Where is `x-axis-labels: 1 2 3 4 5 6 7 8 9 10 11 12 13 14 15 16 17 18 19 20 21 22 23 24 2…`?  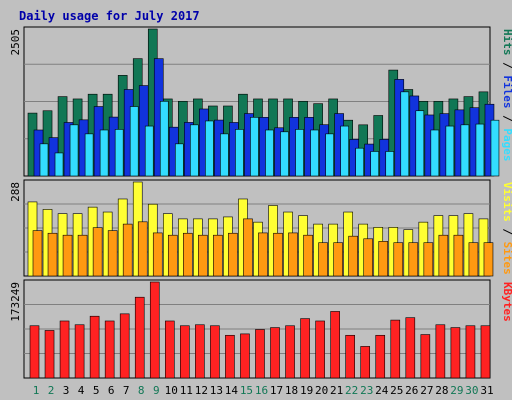 x-axis-labels: 1 2 3 4 5 6 7 8 9 10 11 12 13 14 15 16 17 18 19 20 21 22 23 24 2… is located at coordinates (263, 390).